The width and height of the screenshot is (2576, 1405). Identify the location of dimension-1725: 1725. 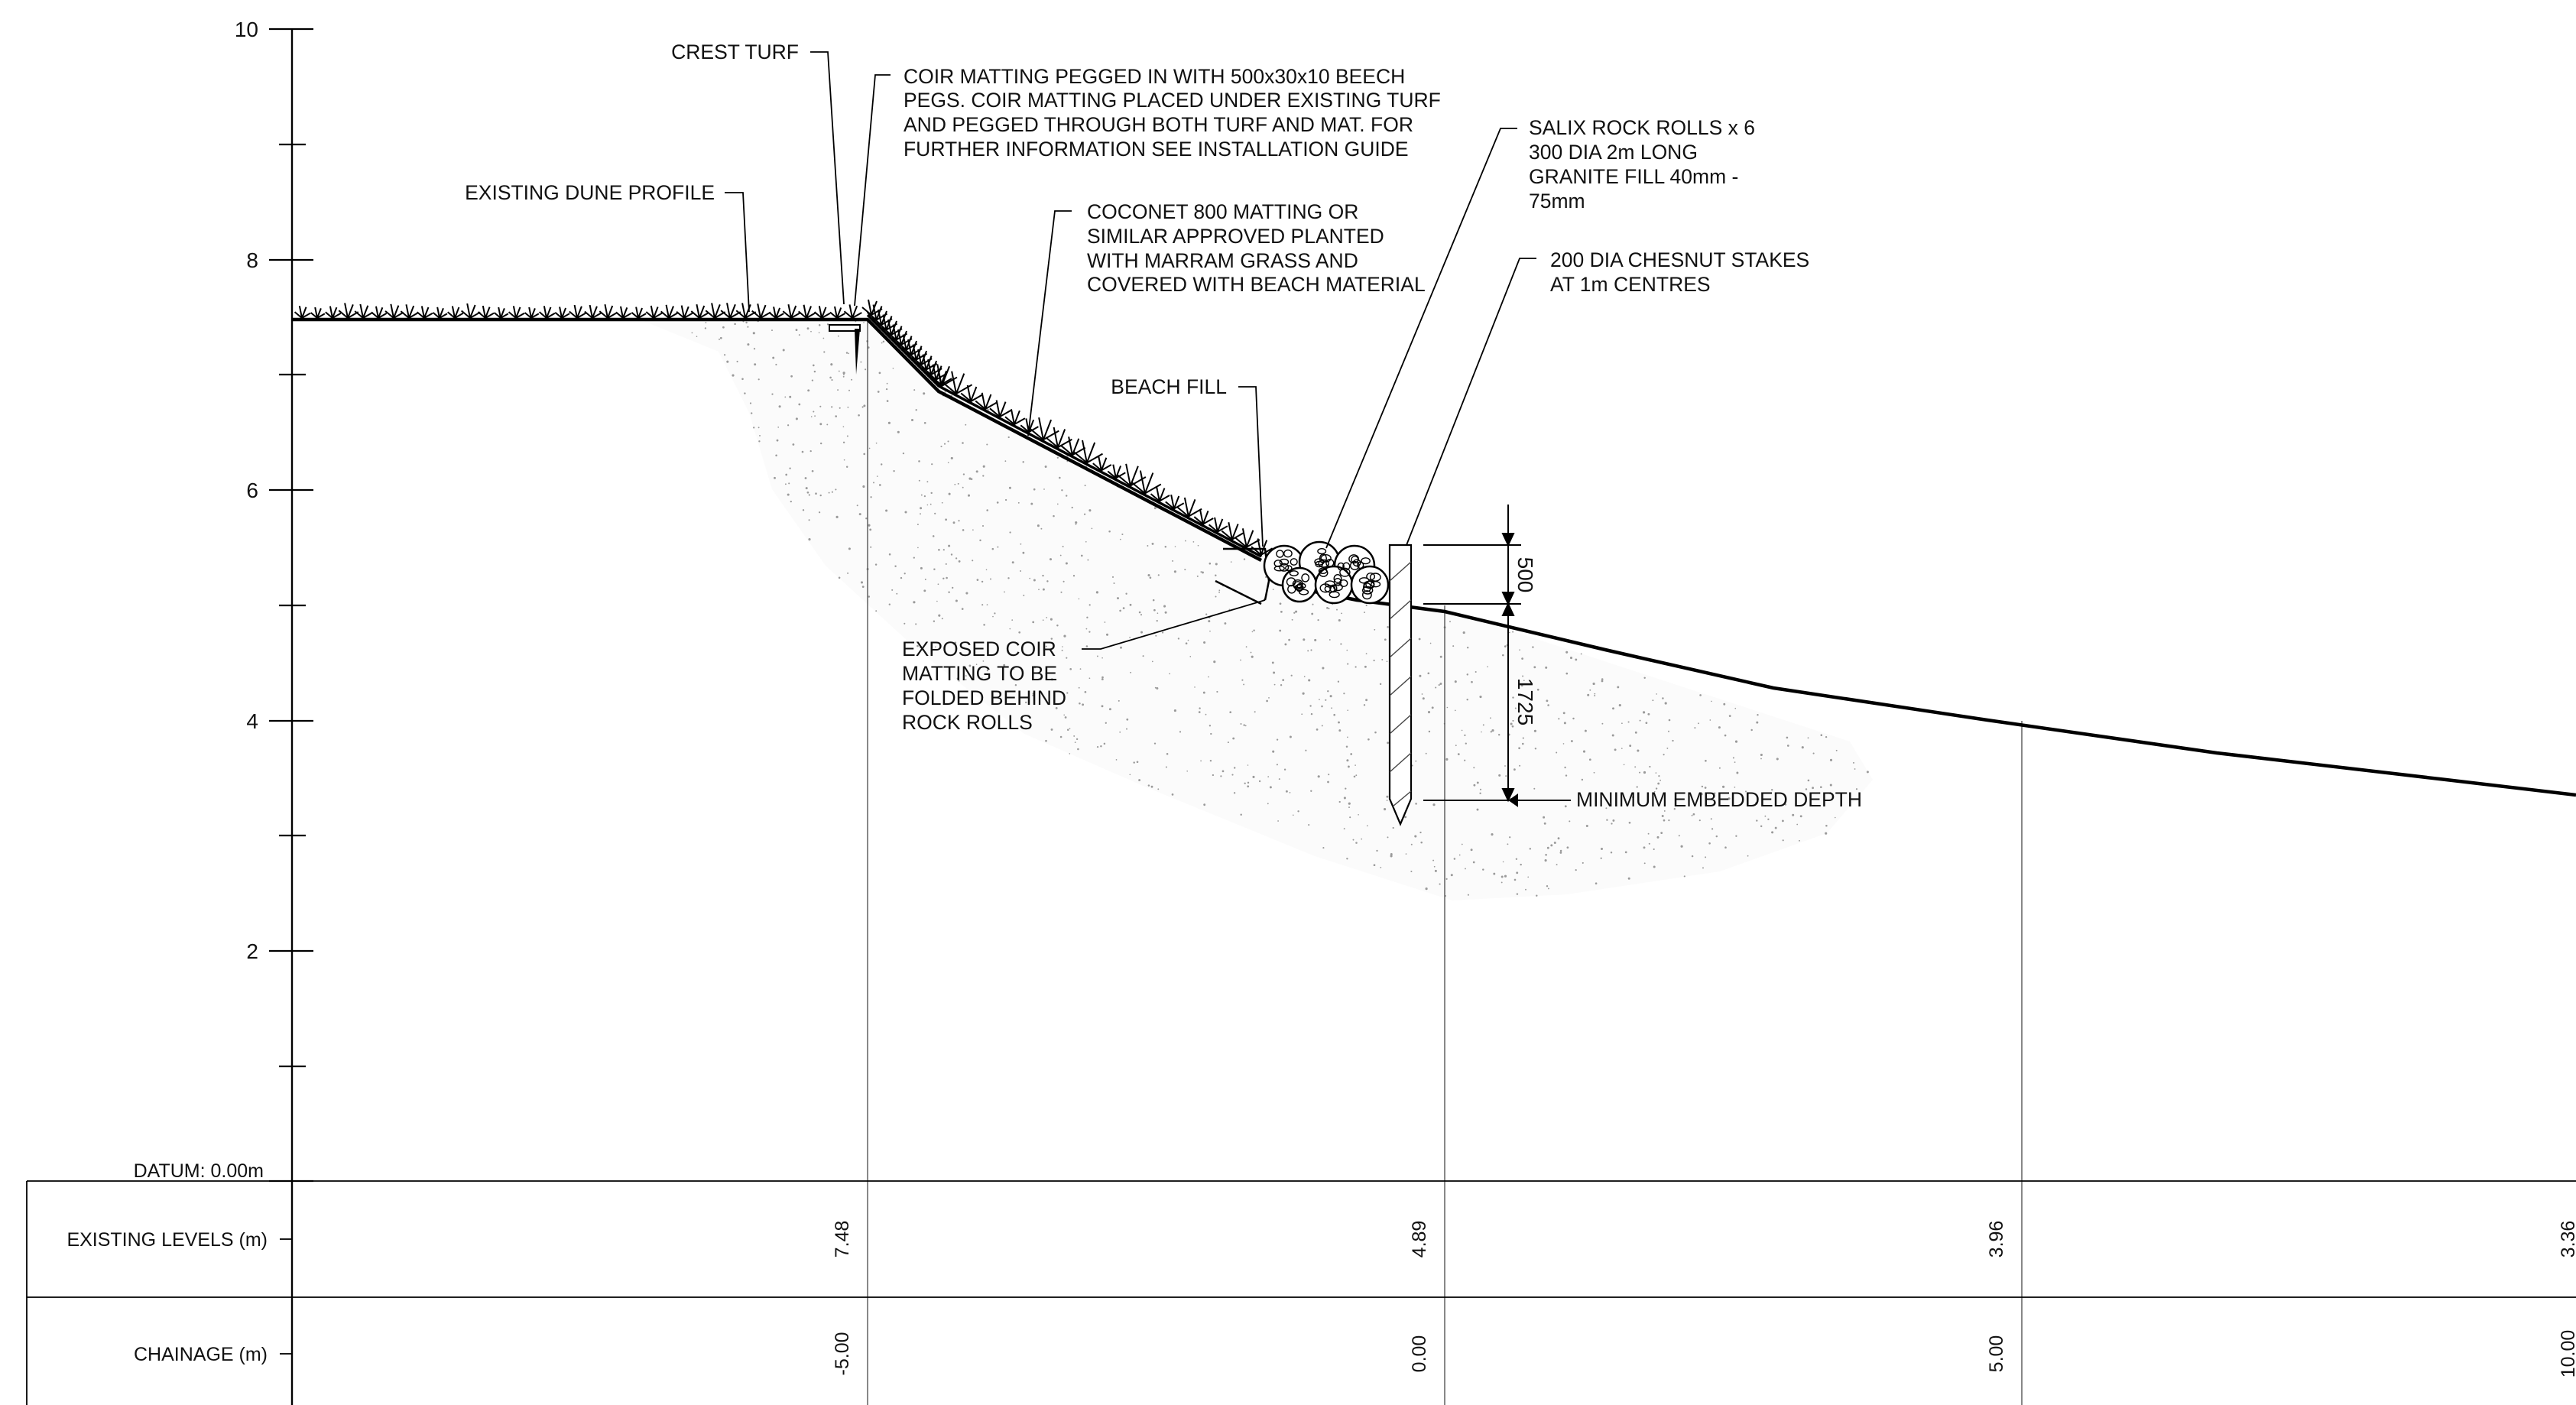
(1525, 701).